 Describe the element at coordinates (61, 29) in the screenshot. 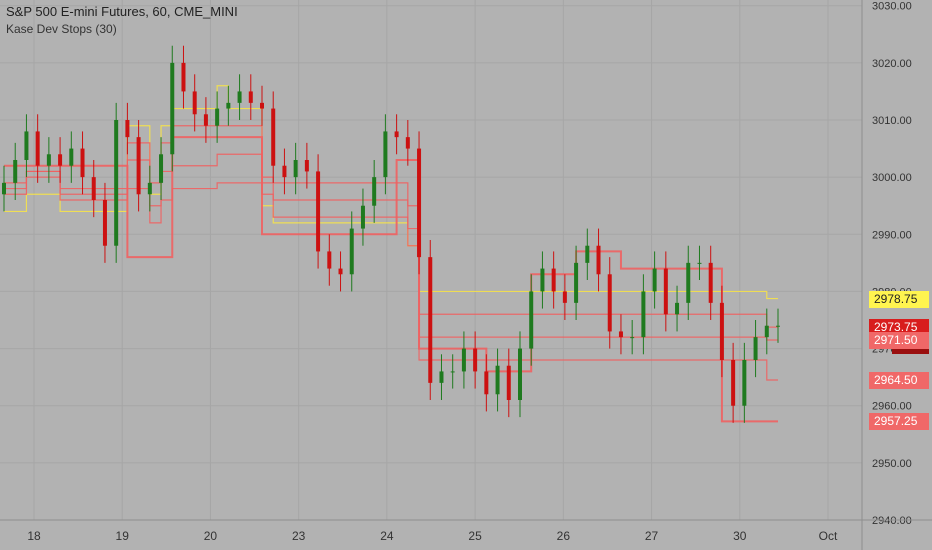

I see `indicator-label: Kase Dev Stops (30)` at that location.